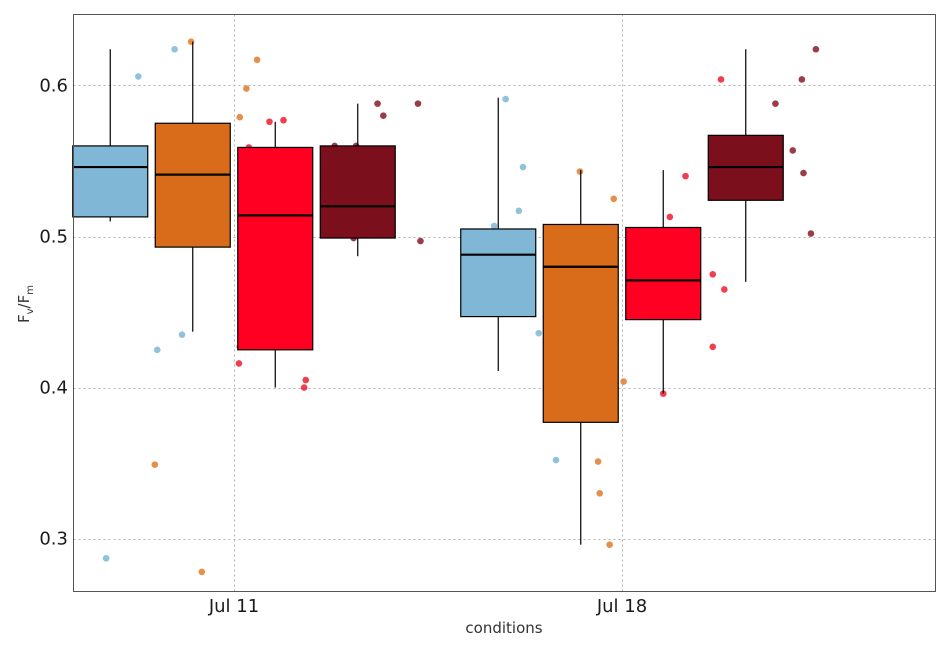 Image resolution: width=950 pixels, height=650 pixels. Describe the element at coordinates (53, 312) in the screenshot. I see `y-tick-labels: 0.3 0.4 0.5 0.6` at that location.